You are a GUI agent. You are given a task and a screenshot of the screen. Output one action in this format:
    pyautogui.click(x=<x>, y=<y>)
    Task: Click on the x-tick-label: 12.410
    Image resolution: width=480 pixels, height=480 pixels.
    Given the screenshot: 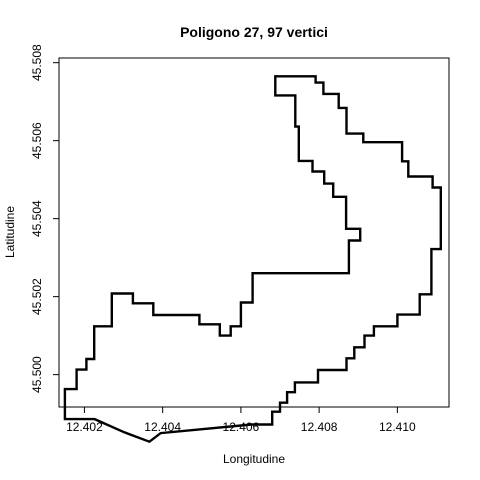 What is the action you would take?
    pyautogui.click(x=397, y=427)
    